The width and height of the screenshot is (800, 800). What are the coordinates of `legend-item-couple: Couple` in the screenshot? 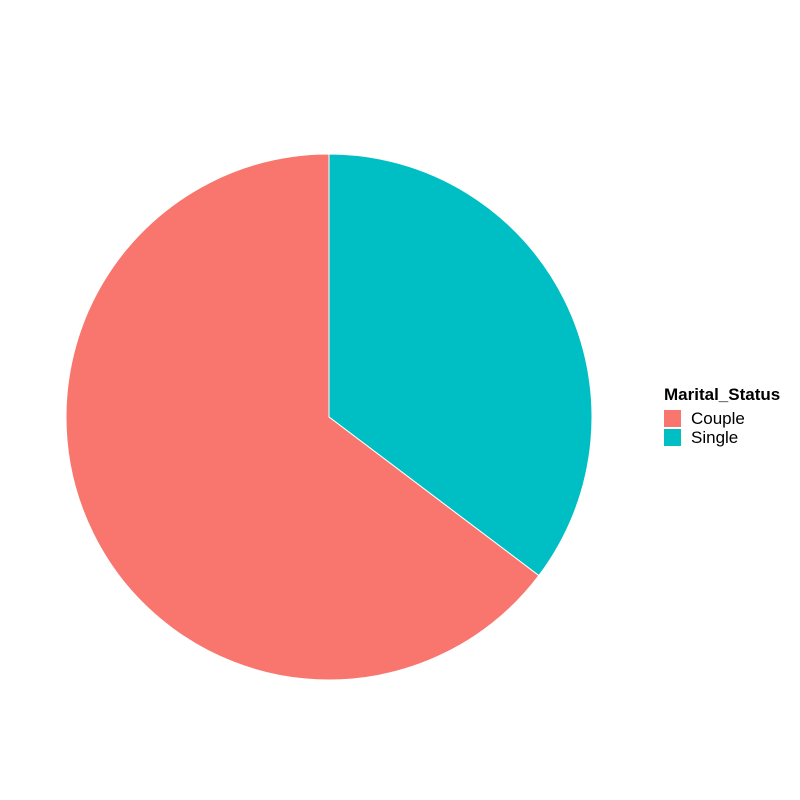 It's located at (732, 418).